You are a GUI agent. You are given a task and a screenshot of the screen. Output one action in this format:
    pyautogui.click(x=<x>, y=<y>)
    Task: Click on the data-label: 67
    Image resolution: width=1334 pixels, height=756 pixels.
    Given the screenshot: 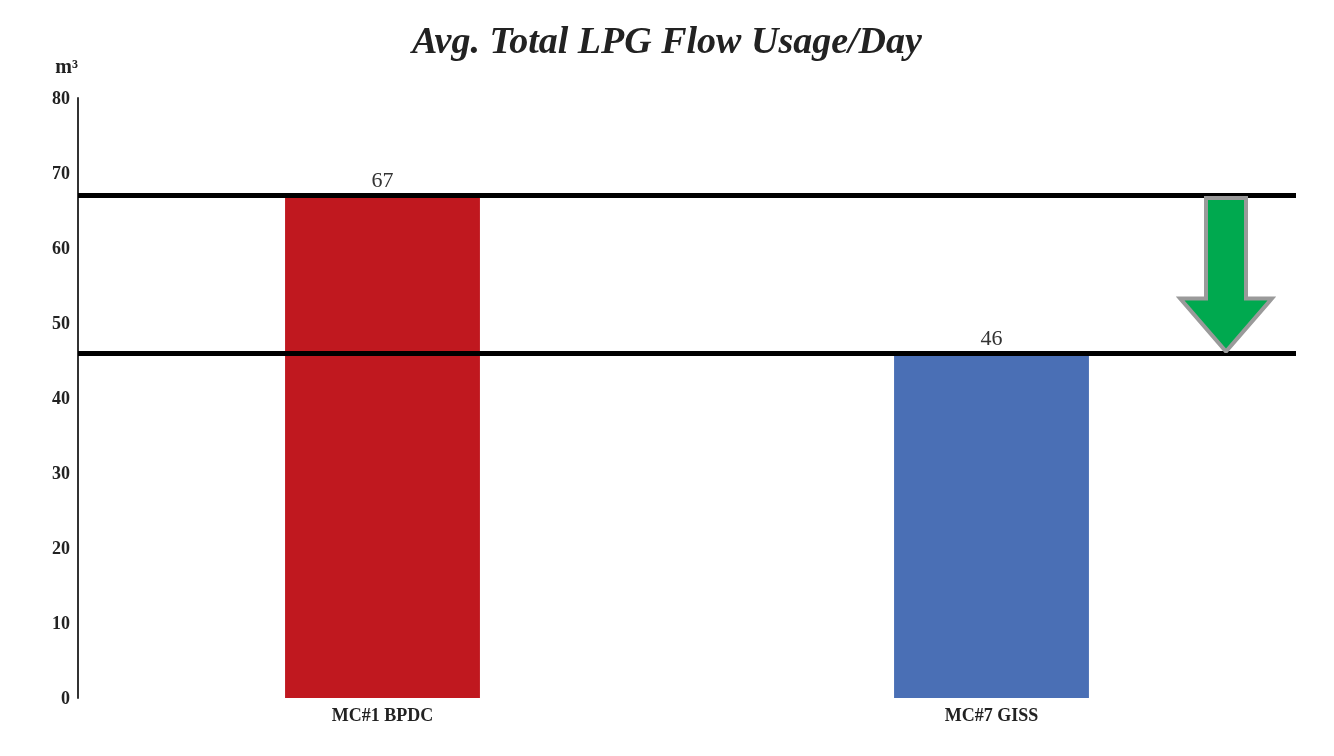 What is the action you would take?
    pyautogui.click(x=382, y=179)
    